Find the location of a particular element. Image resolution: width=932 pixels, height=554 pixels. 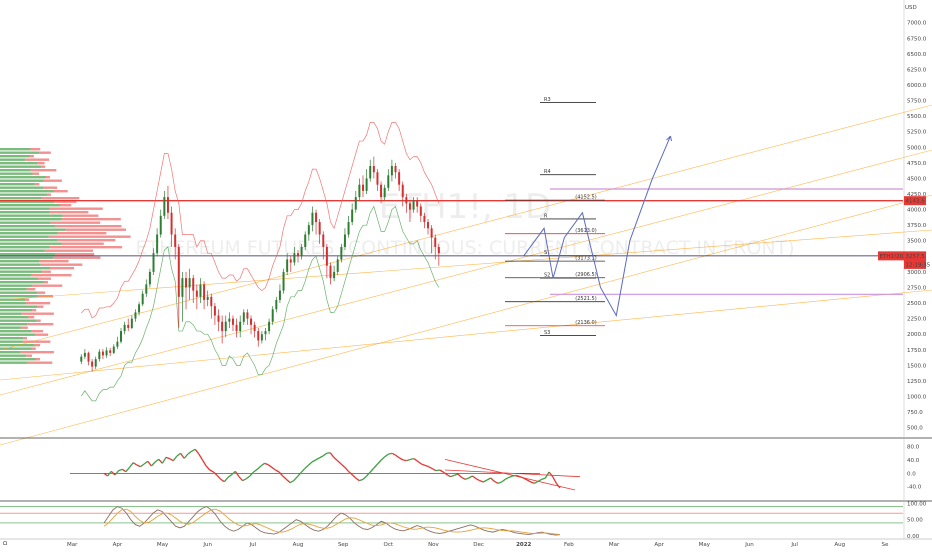

y-tick-label: 6000.0 is located at coordinates (917, 86).